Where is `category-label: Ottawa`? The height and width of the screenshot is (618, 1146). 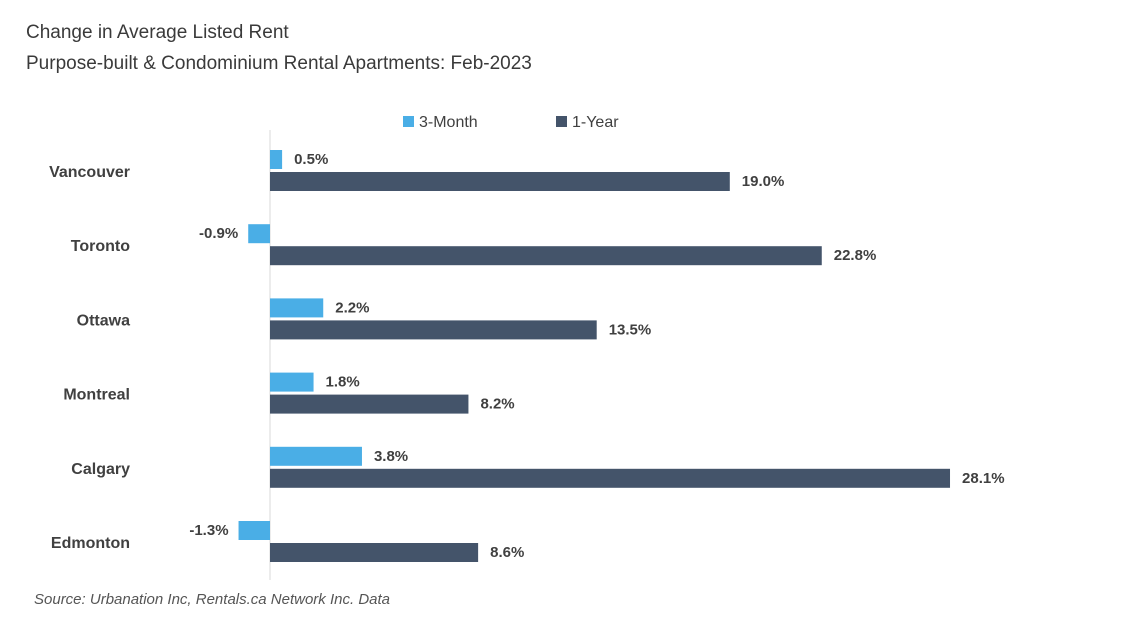 category-label: Ottawa is located at coordinates (103, 320).